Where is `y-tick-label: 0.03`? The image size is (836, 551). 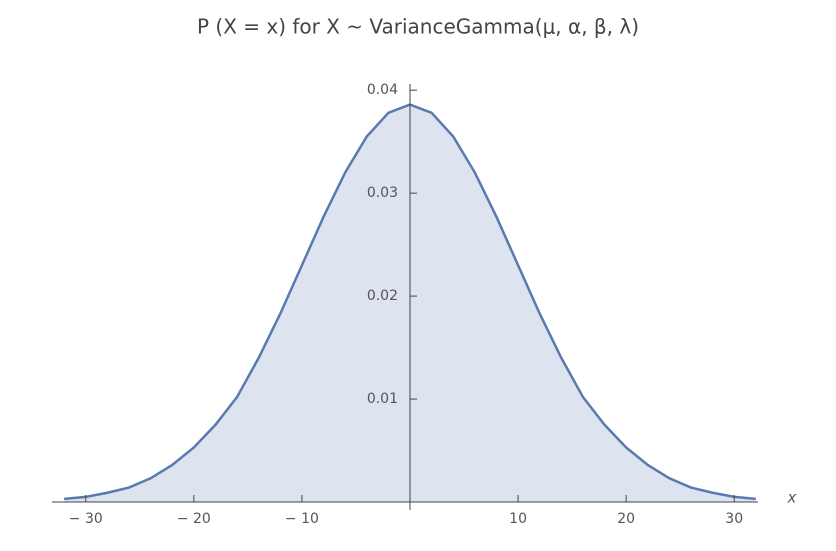 y-tick-label: 0.03 is located at coordinates (382, 193).